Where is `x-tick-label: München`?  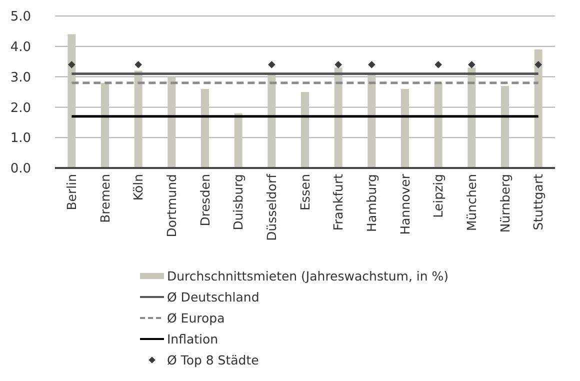
x-tick-label: München is located at coordinates (472, 203).